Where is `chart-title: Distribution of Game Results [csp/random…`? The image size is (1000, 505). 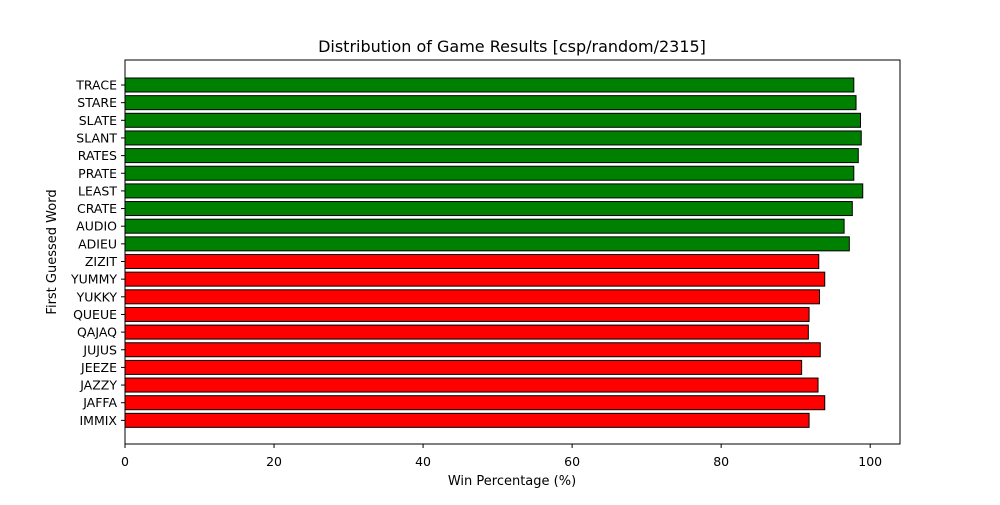 chart-title: Distribution of Game Results [csp/random… is located at coordinates (512, 46).